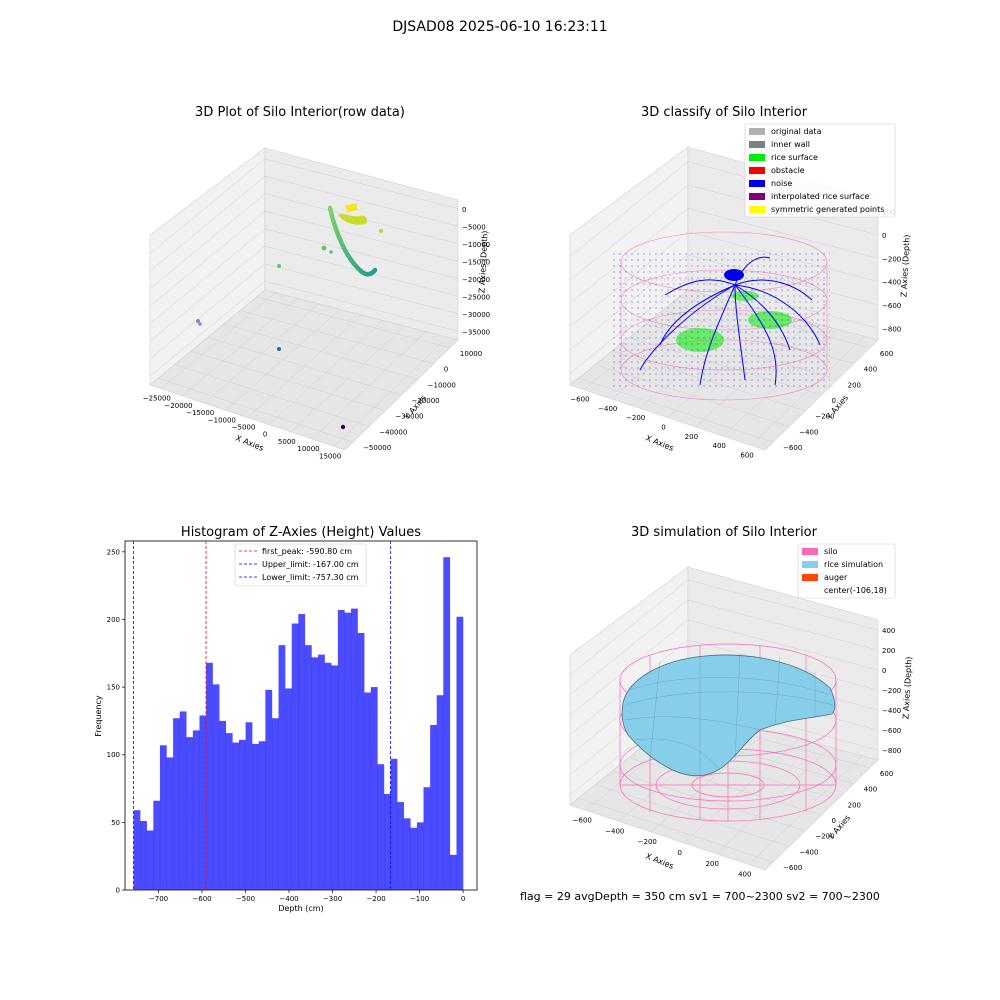 This screenshot has width=1000, height=1000. I want to click on z-tick-label: 0, so click(884, 671).